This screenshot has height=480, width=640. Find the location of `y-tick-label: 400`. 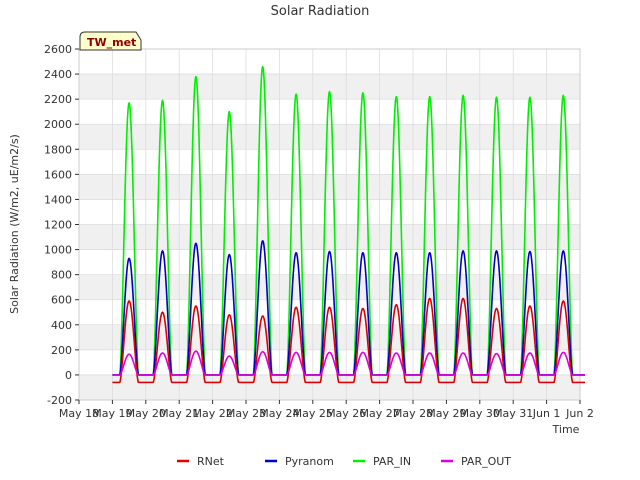

y-tick-label: 400 is located at coordinates (61, 325).